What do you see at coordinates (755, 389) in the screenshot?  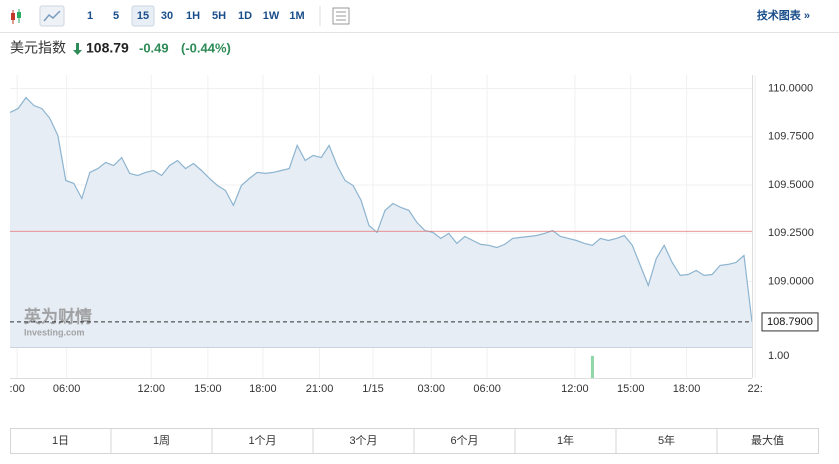 I see `x-tick-label: 22:` at bounding box center [755, 389].